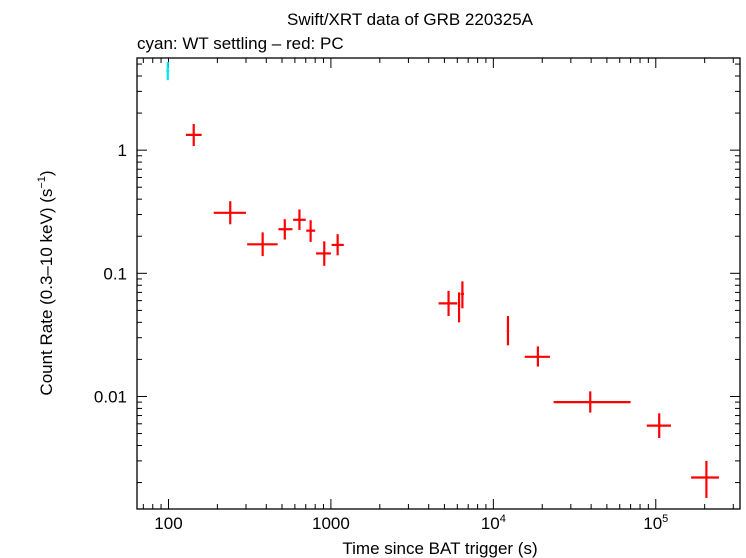 Image resolution: width=746 pixels, height=558 pixels. What do you see at coordinates (122, 150) in the screenshot?
I see `y-tick-label: 1` at bounding box center [122, 150].